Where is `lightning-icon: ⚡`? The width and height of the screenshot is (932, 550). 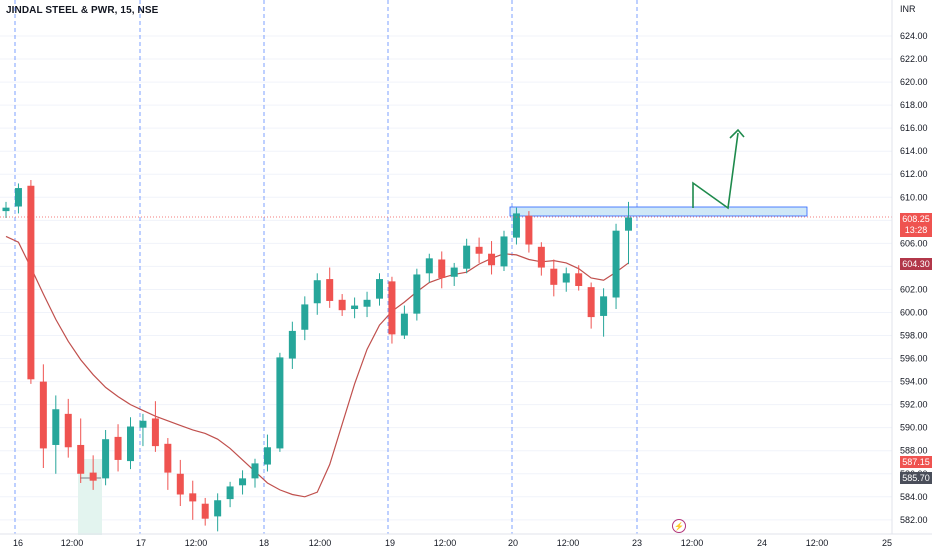
lightning-icon: ⚡ is located at coordinates (679, 526).